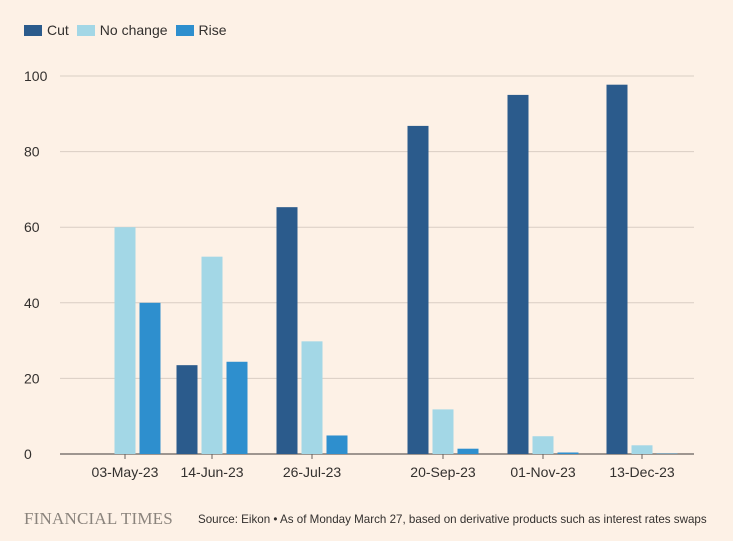 Image resolution: width=733 pixels, height=541 pixels. What do you see at coordinates (98, 518) in the screenshot?
I see `brand-logo: FINANCIAL TIMES` at bounding box center [98, 518].